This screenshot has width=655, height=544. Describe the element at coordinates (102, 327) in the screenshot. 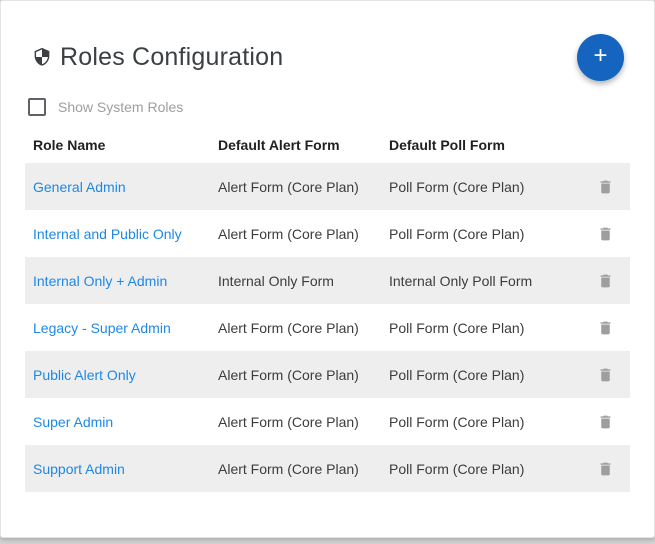

I see `role-name-link: Legacy - Super Admin` at that location.